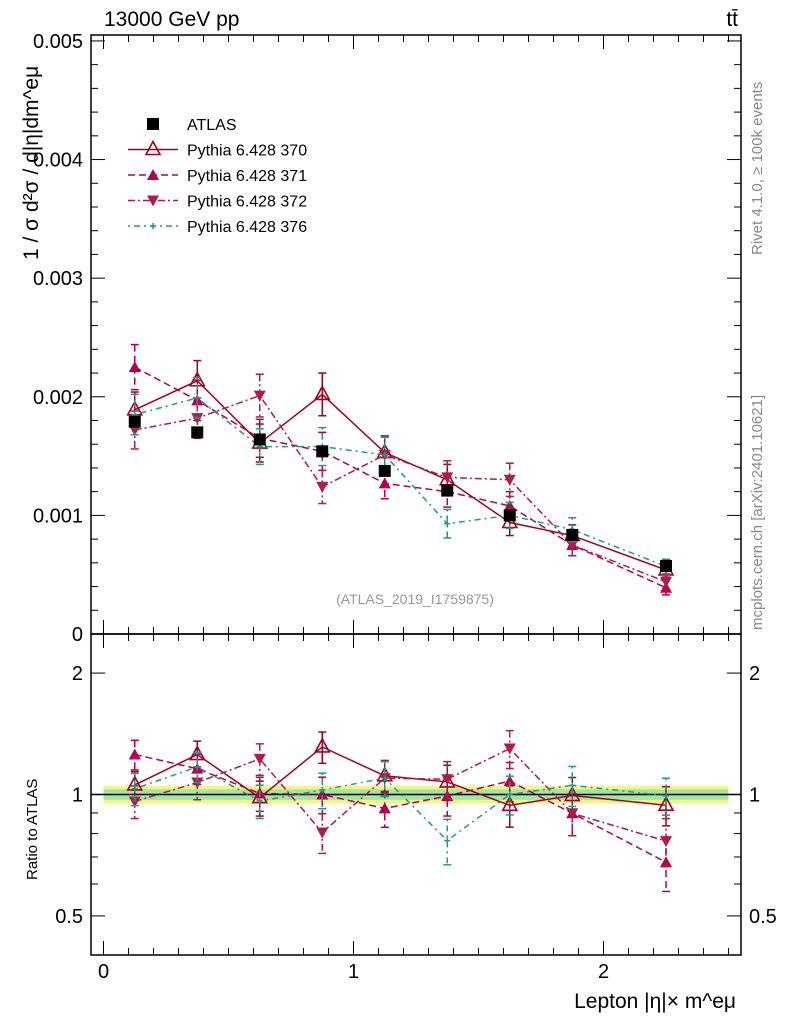  I want to click on ratio-series-line, so click(400, 808).